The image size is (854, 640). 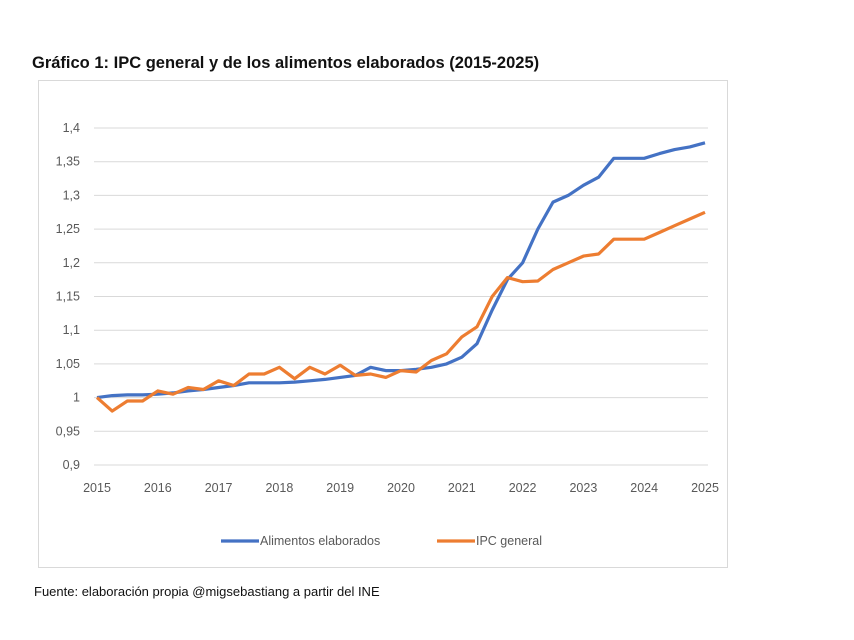 I want to click on y-tick-label: 1,25, so click(x=68, y=229).